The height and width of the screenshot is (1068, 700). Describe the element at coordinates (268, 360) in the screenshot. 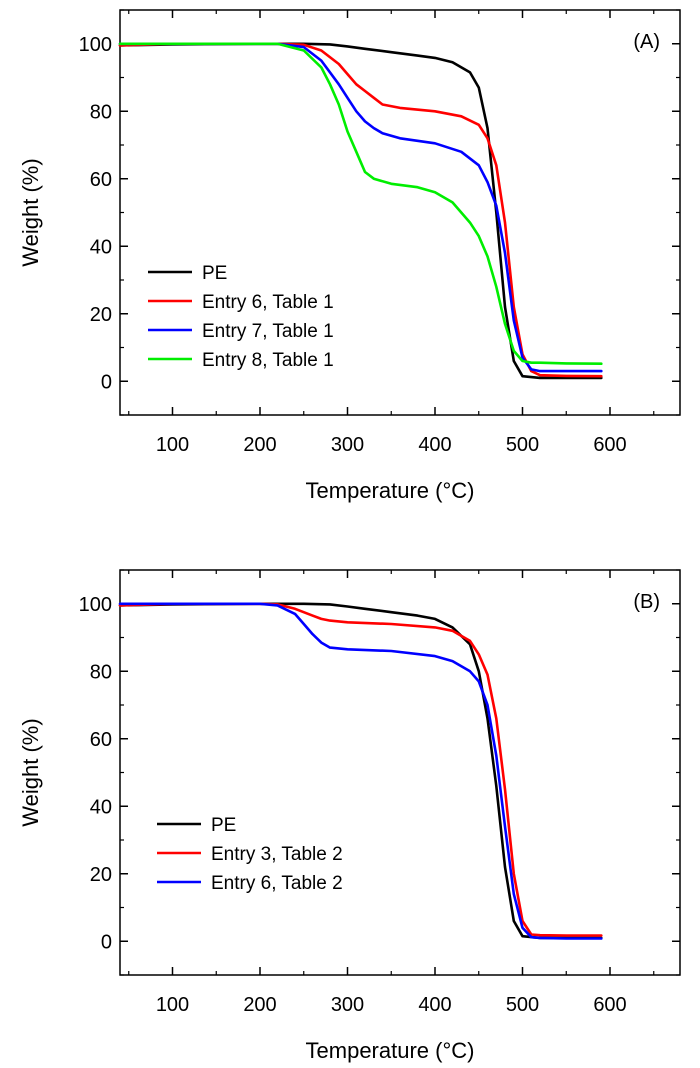

I see `legend-label: Entry 8, Table 1` at that location.